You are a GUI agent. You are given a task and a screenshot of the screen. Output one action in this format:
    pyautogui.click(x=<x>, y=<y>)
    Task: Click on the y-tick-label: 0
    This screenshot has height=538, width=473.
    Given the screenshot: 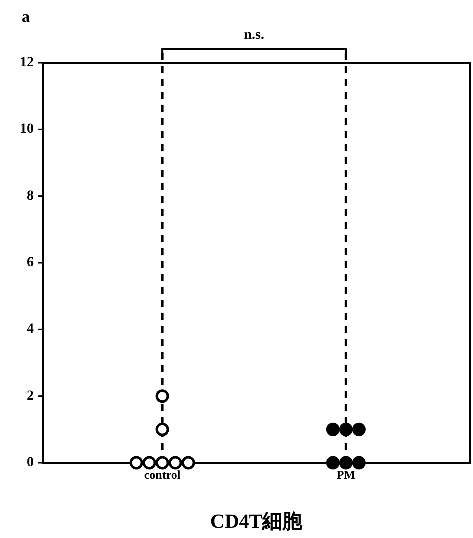 What is the action you would take?
    pyautogui.click(x=30, y=463)
    